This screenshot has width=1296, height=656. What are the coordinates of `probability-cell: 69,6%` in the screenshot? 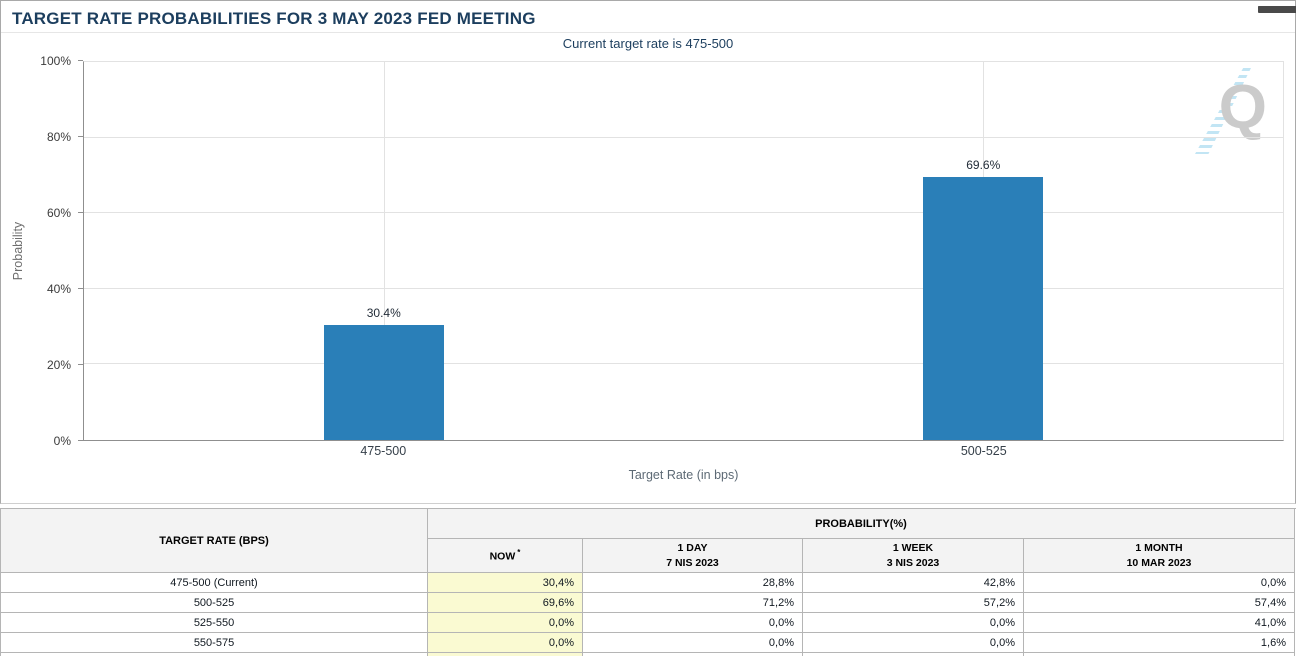 It's located at (505, 603).